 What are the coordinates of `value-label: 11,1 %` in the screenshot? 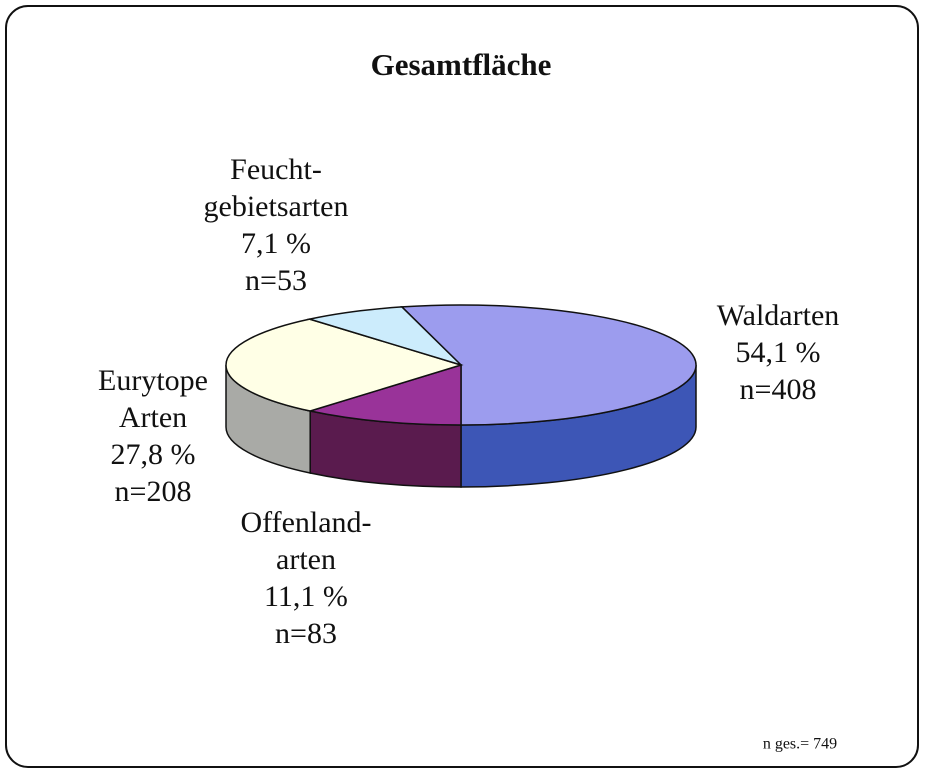 It's located at (306, 596).